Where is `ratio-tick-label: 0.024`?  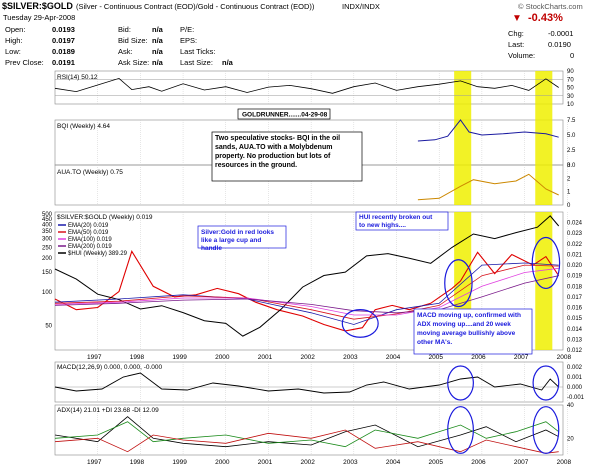 ratio-tick-label: 0.024 is located at coordinates (575, 224).